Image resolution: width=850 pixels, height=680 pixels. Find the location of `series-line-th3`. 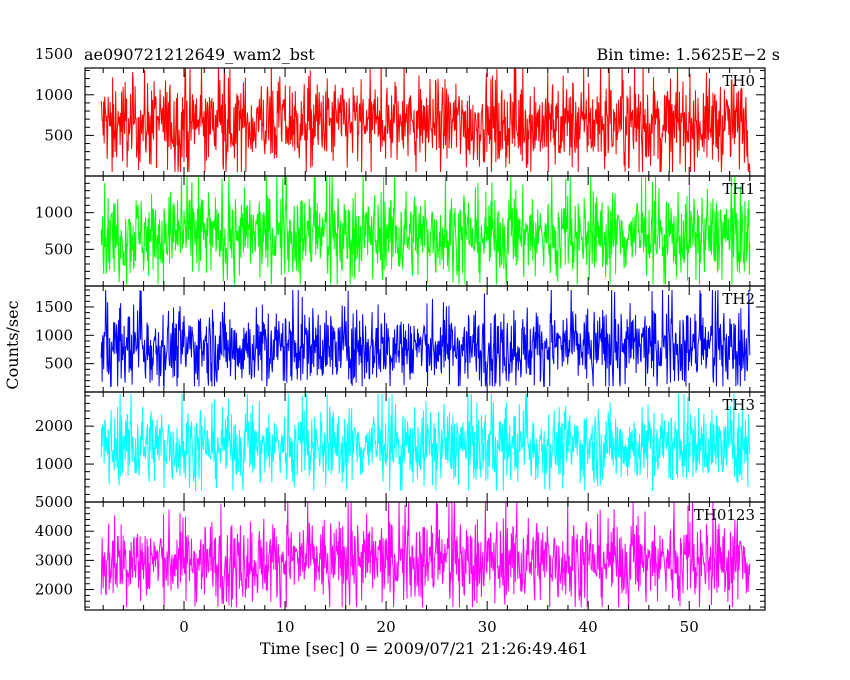

series-line-th3 is located at coordinates (425, 442).